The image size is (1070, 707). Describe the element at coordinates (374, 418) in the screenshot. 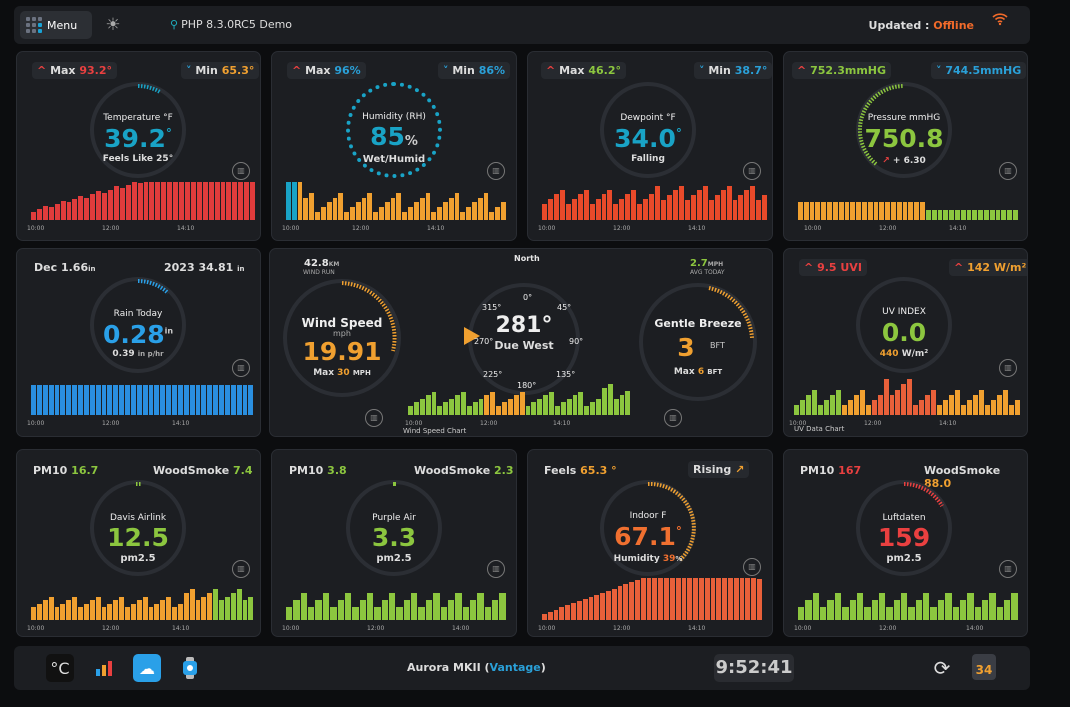

I see `wind-chart-button-left: ▥` at that location.